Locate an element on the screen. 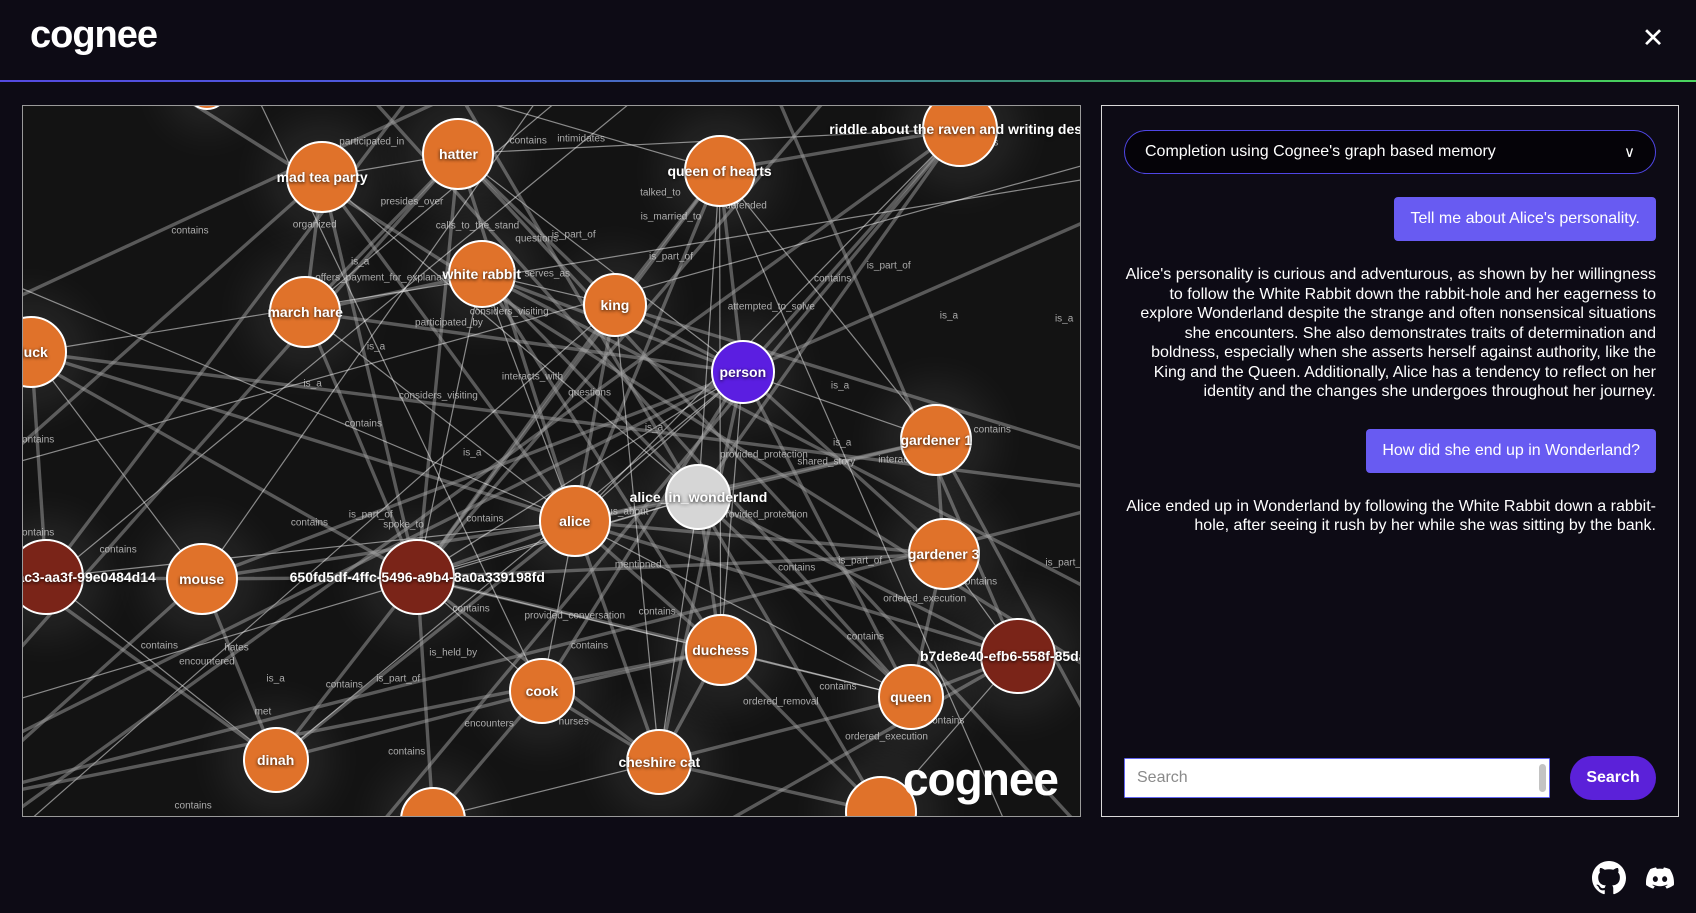 Image resolution: width=1696 pixels, height=913 pixels. graph-node-riddle: riddle about the raven and writing desk is located at coordinates (954, 136).